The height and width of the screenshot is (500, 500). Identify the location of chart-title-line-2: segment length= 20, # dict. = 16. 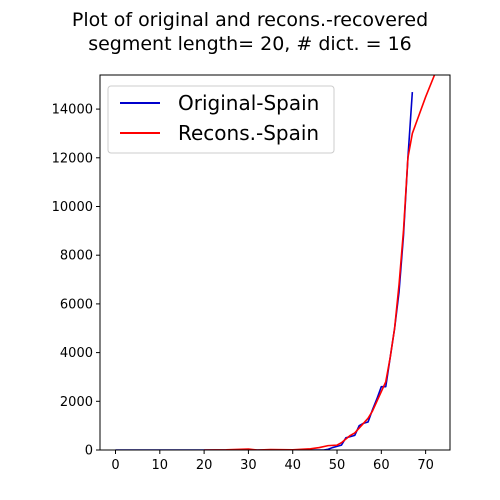
(250, 44).